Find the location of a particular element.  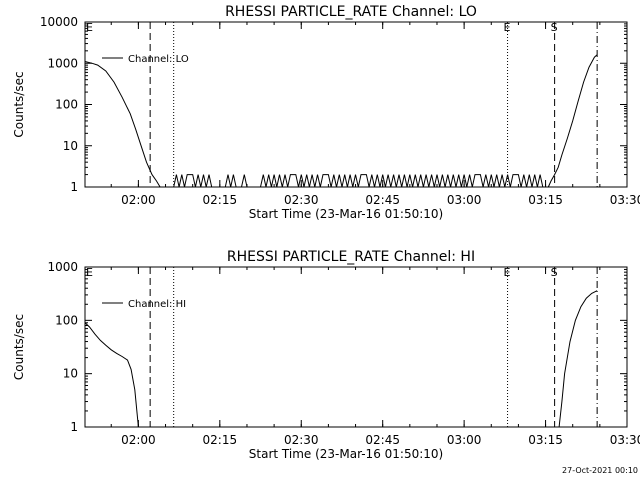

chart-title: RHESSI PARTICLE_RATE Channel: LO is located at coordinates (351, 12).